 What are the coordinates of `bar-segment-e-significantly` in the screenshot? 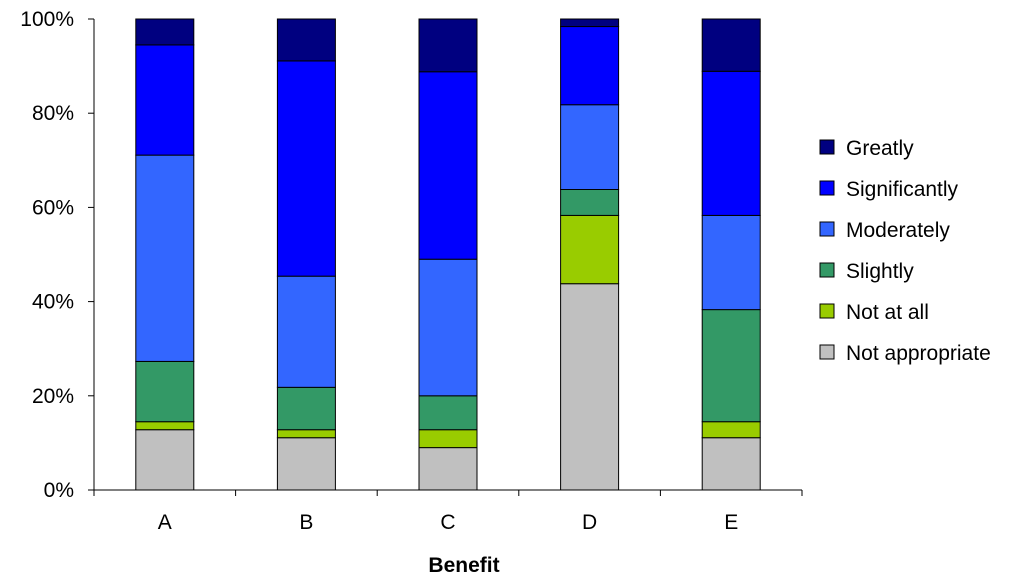 It's located at (731, 143).